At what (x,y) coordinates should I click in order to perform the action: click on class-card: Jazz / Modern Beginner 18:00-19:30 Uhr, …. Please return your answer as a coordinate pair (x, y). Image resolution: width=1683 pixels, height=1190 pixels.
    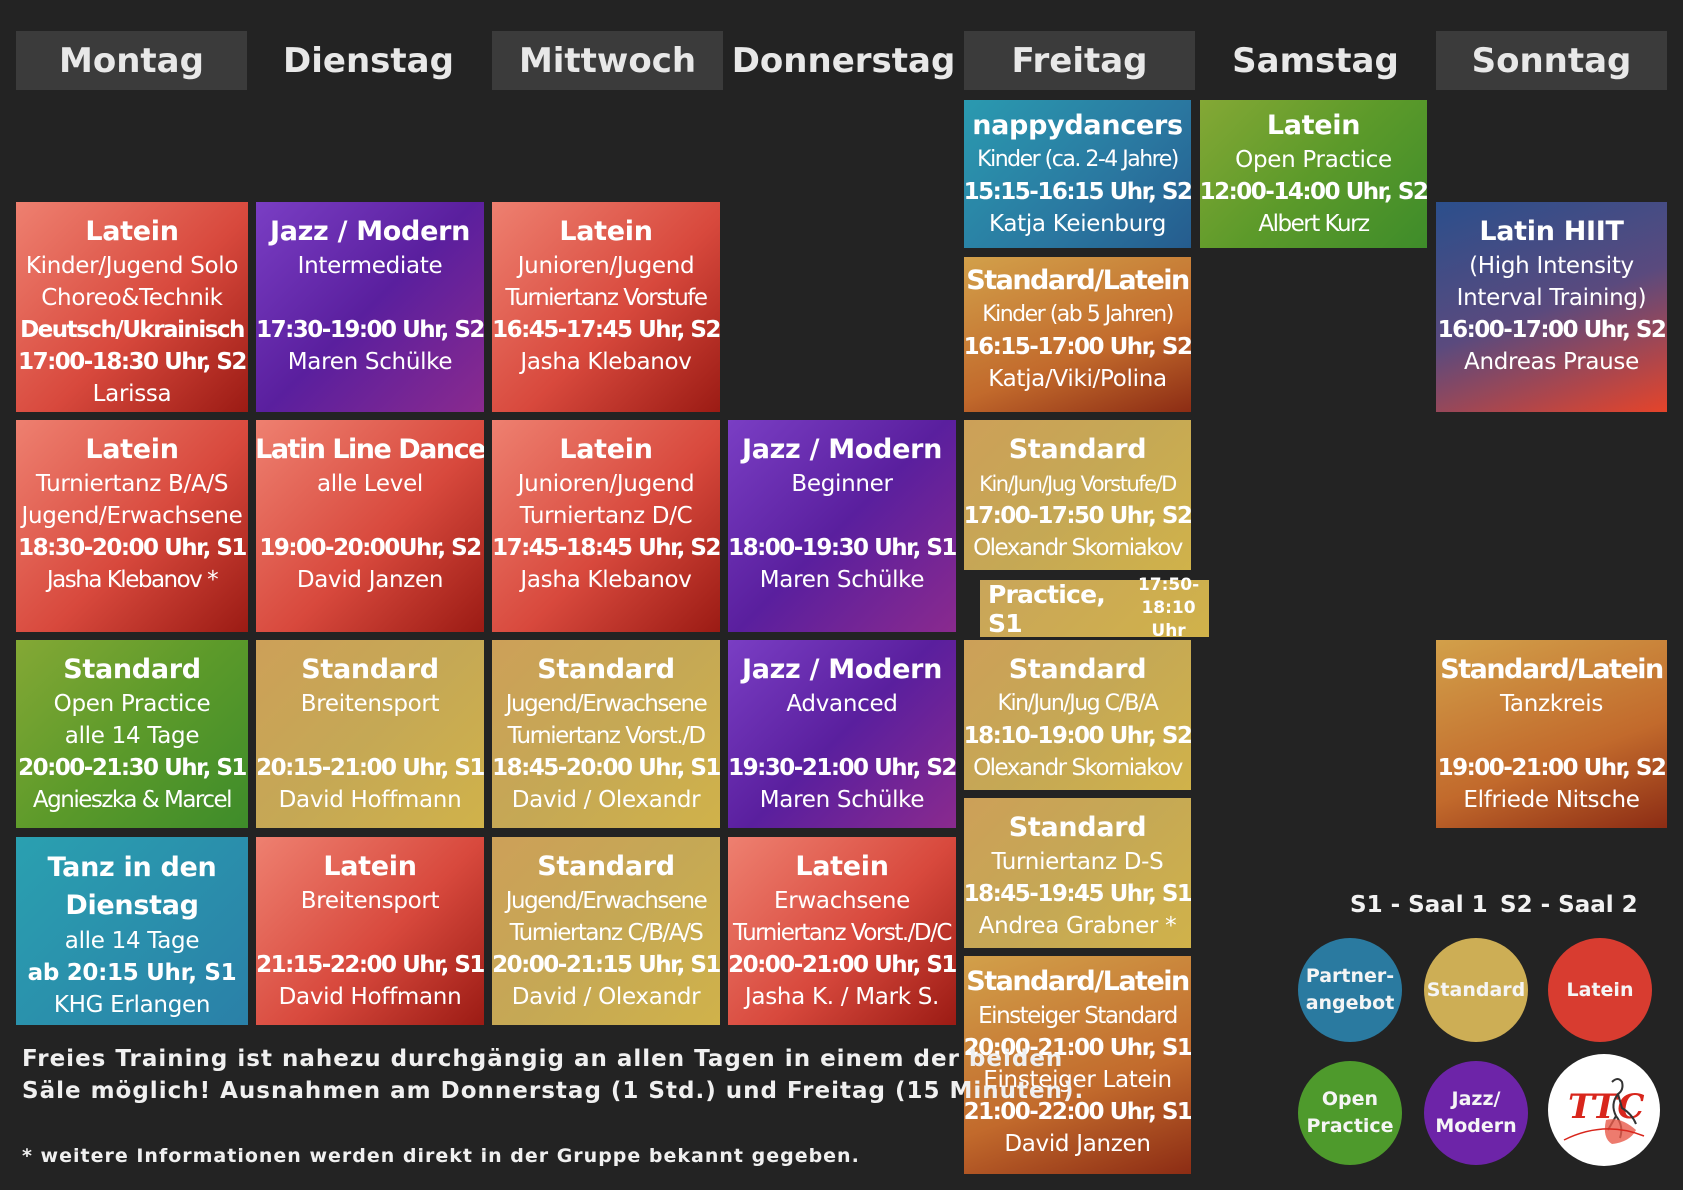
    Looking at the image, I should click on (842, 526).